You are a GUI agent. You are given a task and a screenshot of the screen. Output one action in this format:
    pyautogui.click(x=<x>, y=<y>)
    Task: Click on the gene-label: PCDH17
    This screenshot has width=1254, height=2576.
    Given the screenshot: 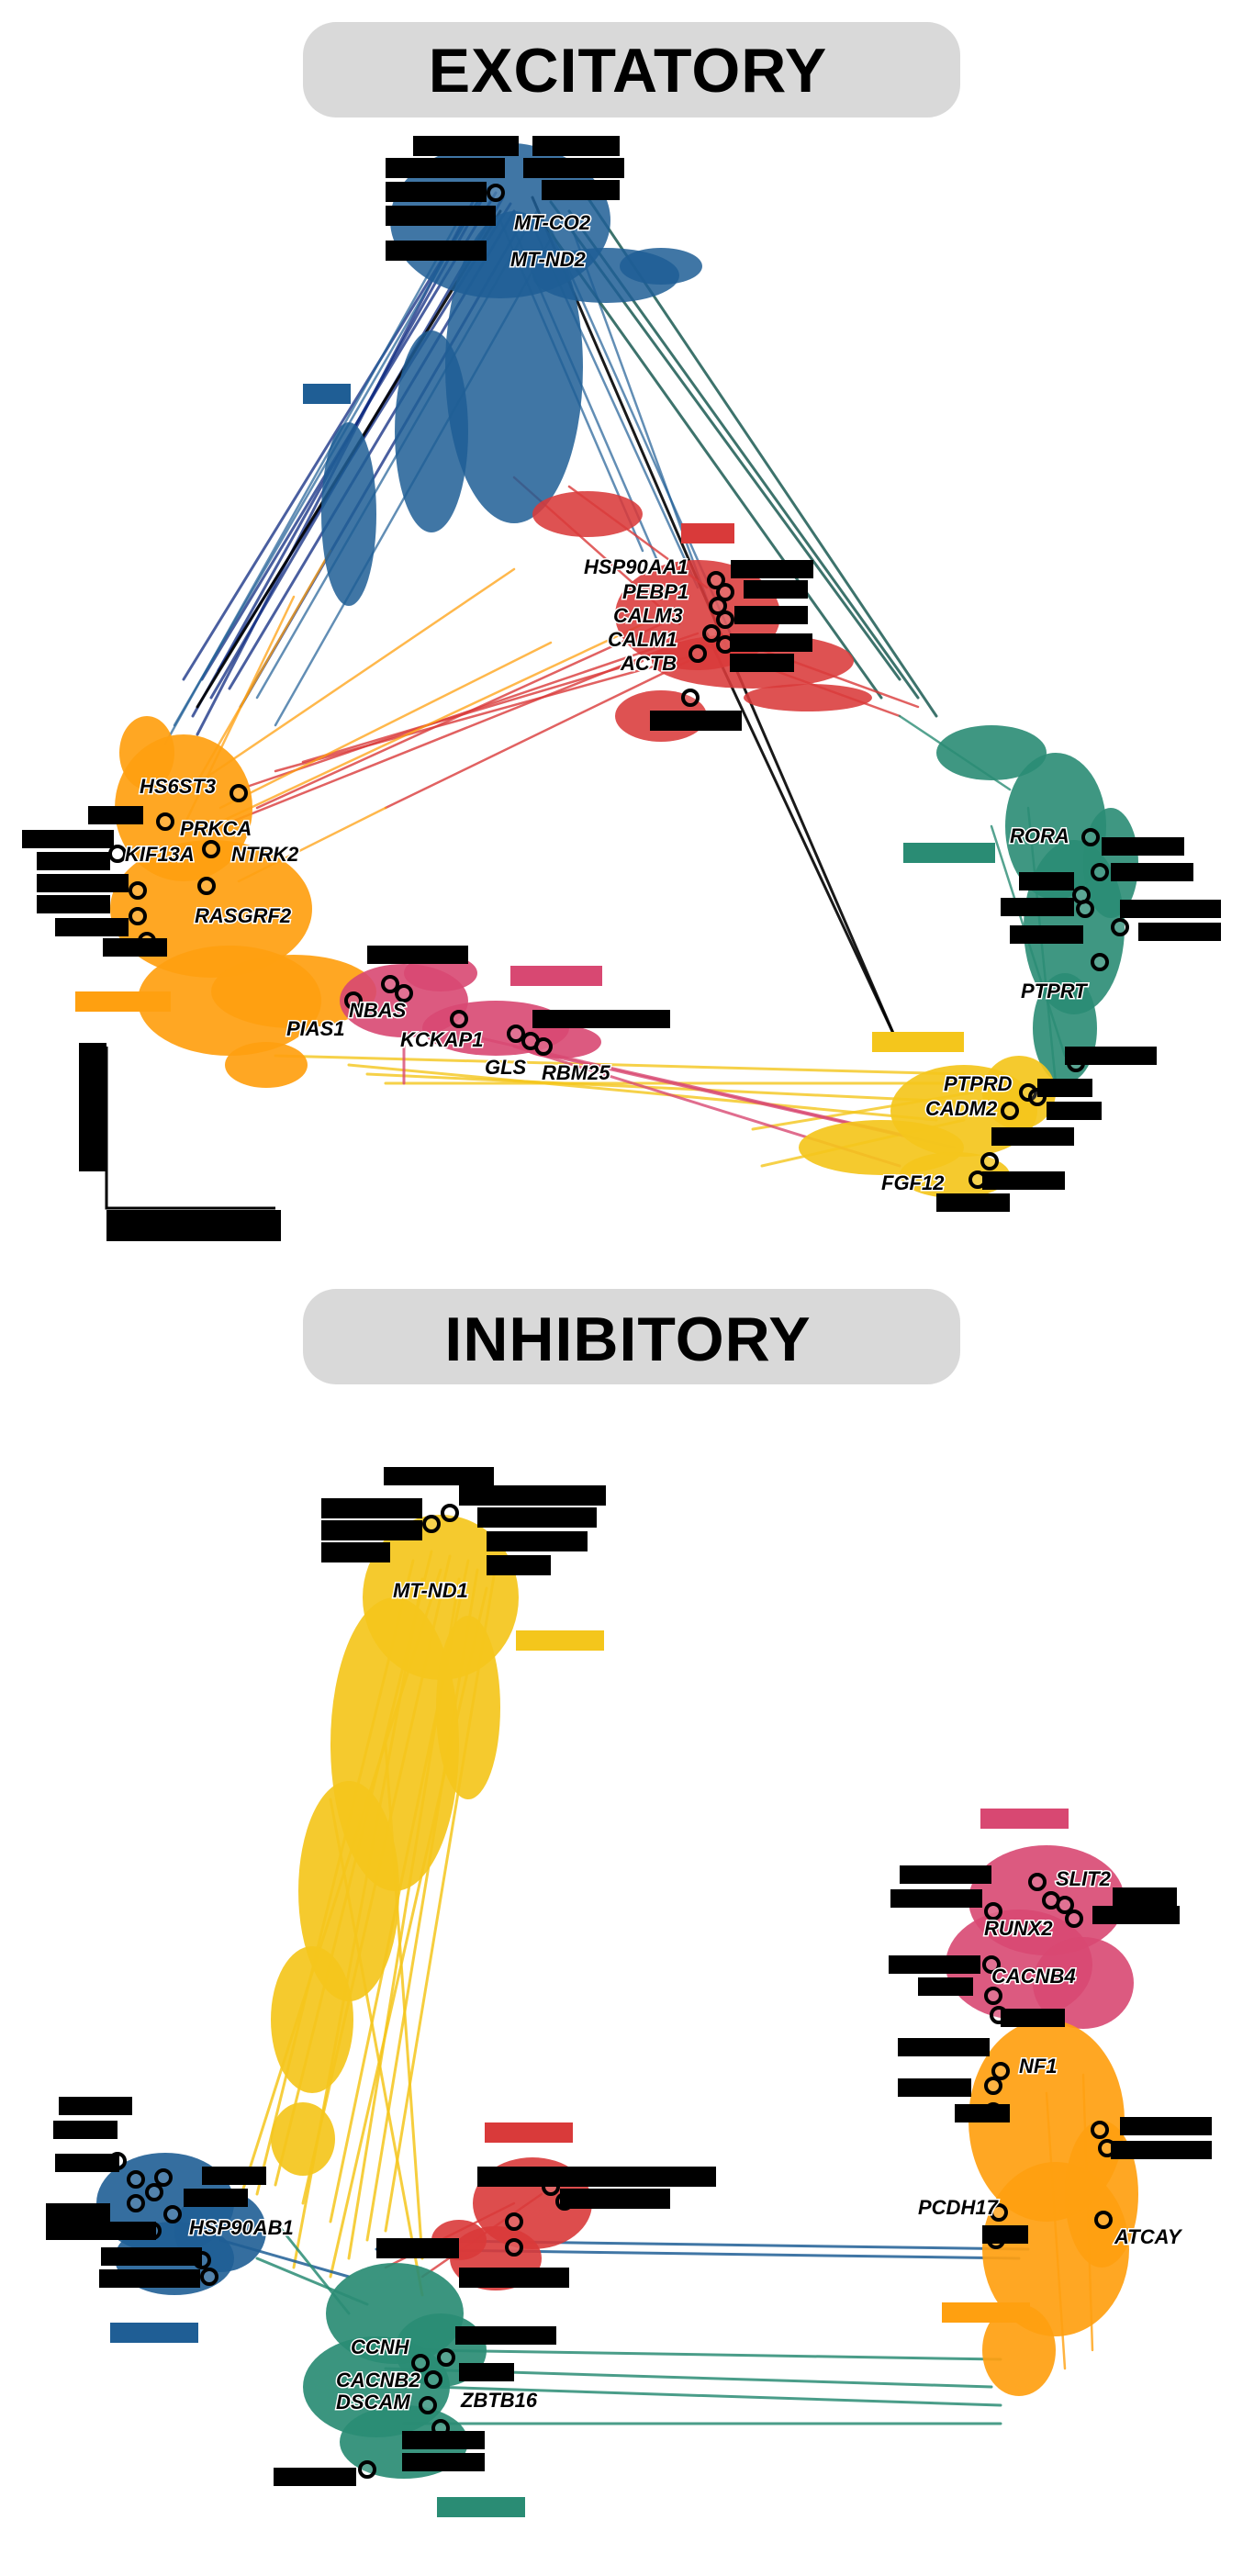 What is the action you would take?
    pyautogui.click(x=959, y=2207)
    